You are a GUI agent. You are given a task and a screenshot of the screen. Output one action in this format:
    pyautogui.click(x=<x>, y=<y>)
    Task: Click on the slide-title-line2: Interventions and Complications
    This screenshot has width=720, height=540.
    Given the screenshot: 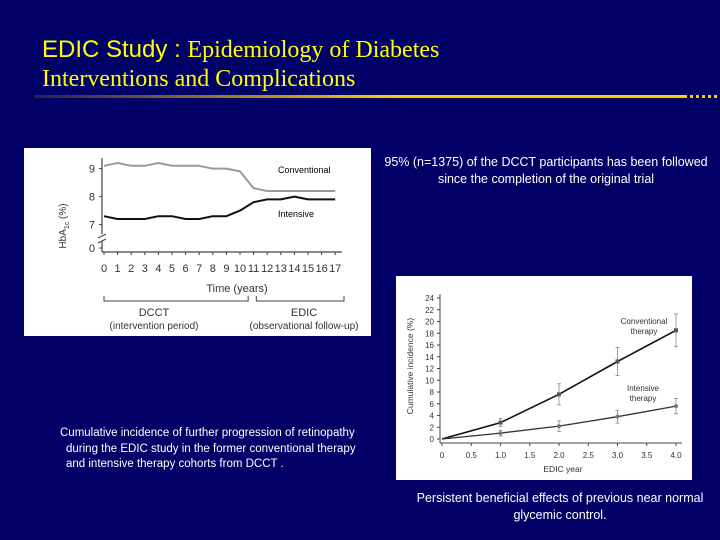 What is the action you would take?
    pyautogui.click(x=199, y=79)
    